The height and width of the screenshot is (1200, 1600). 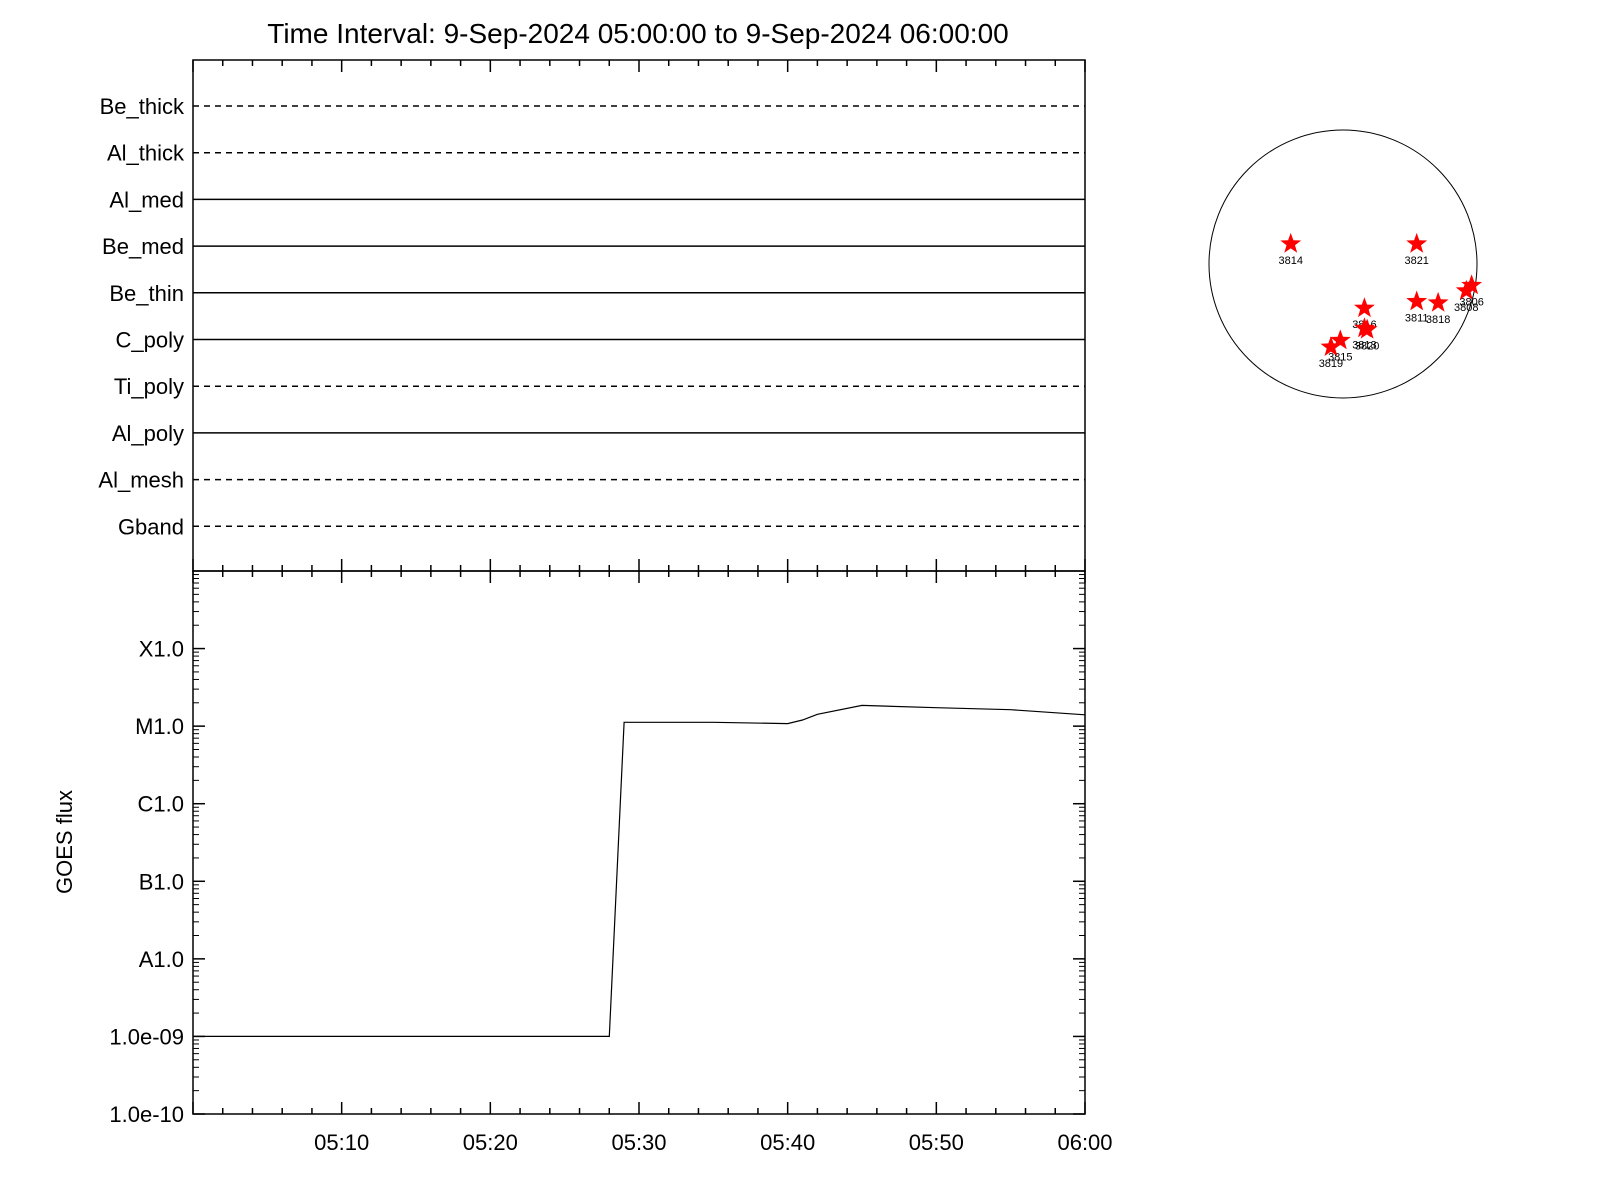 I want to click on x-tick-label: 05:10, so click(x=341, y=1142).